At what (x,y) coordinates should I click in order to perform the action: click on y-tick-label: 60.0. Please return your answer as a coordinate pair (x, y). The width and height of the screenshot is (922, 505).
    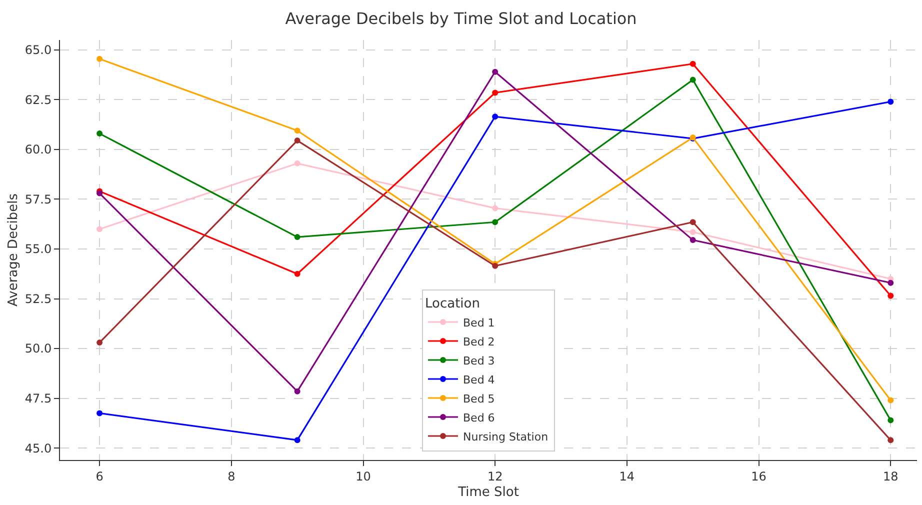
    Looking at the image, I should click on (38, 149).